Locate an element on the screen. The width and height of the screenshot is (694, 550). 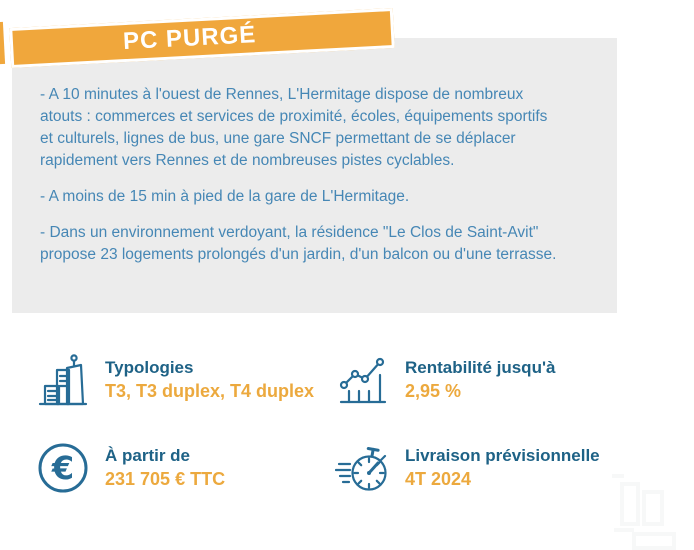
feature-text: Livraison prévisionnelle 4T 2024 is located at coordinates (502, 468).